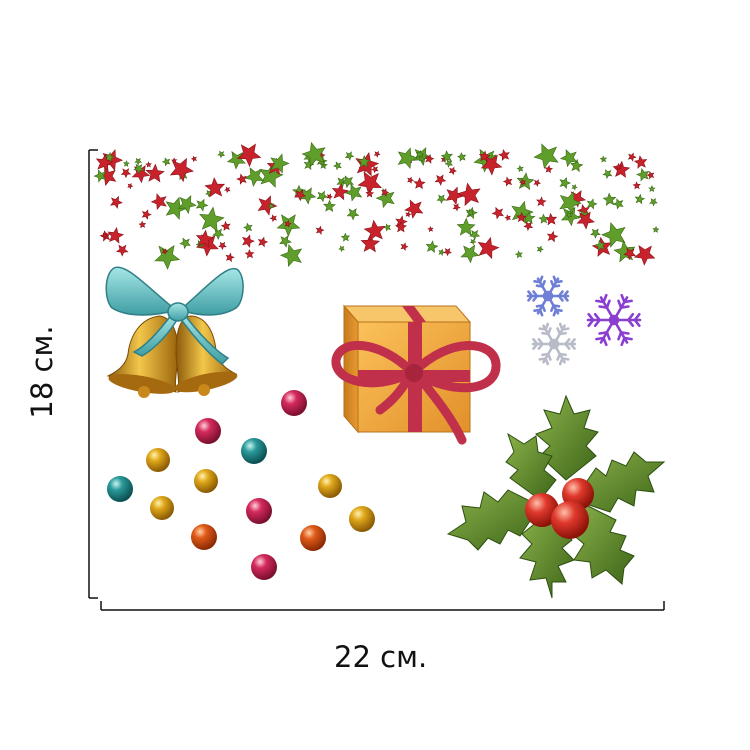 This screenshot has width=750, height=750. Describe the element at coordinates (93, 374) in the screenshot. I see `height-ruler` at that location.